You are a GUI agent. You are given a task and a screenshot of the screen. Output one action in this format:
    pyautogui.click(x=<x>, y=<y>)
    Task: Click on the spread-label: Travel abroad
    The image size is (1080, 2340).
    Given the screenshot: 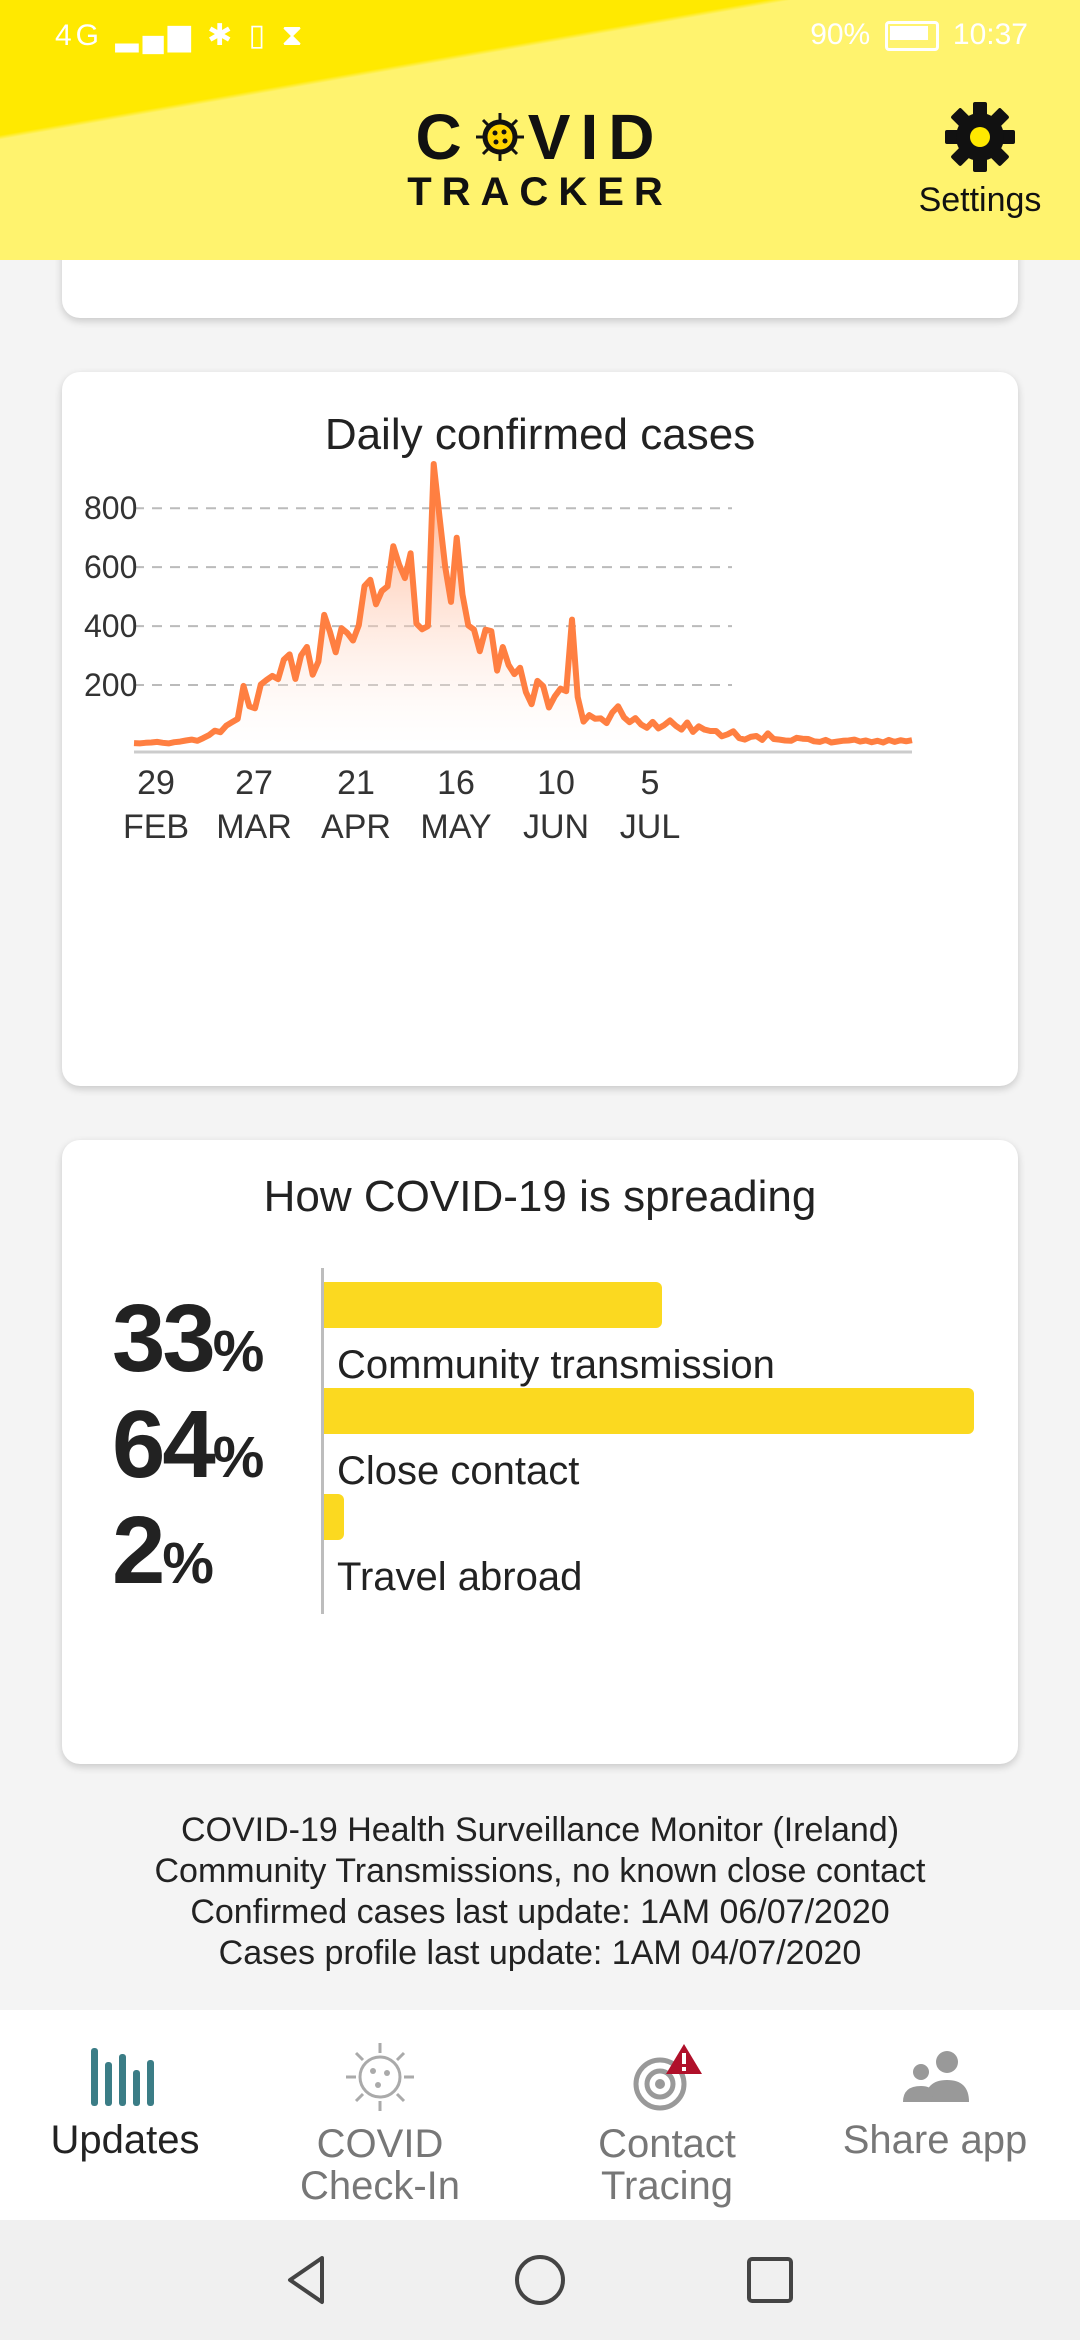 What is the action you would take?
    pyautogui.click(x=460, y=1577)
    